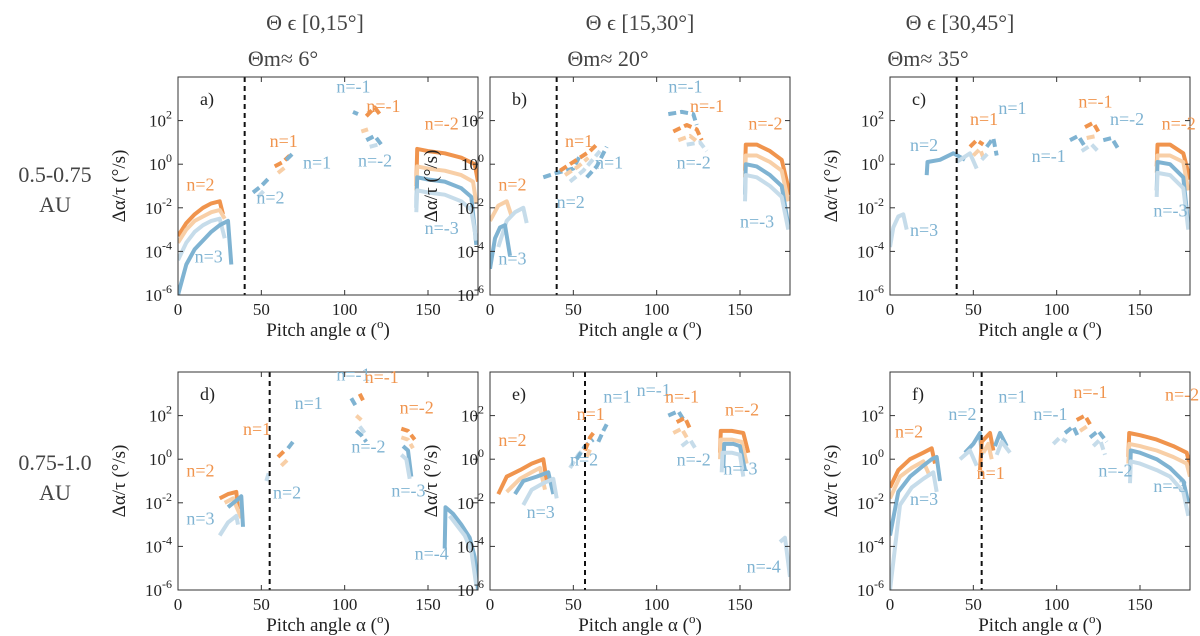  What do you see at coordinates (54, 174) in the screenshot?
I see `row-label-distance: 0.5-0.75` at bounding box center [54, 174].